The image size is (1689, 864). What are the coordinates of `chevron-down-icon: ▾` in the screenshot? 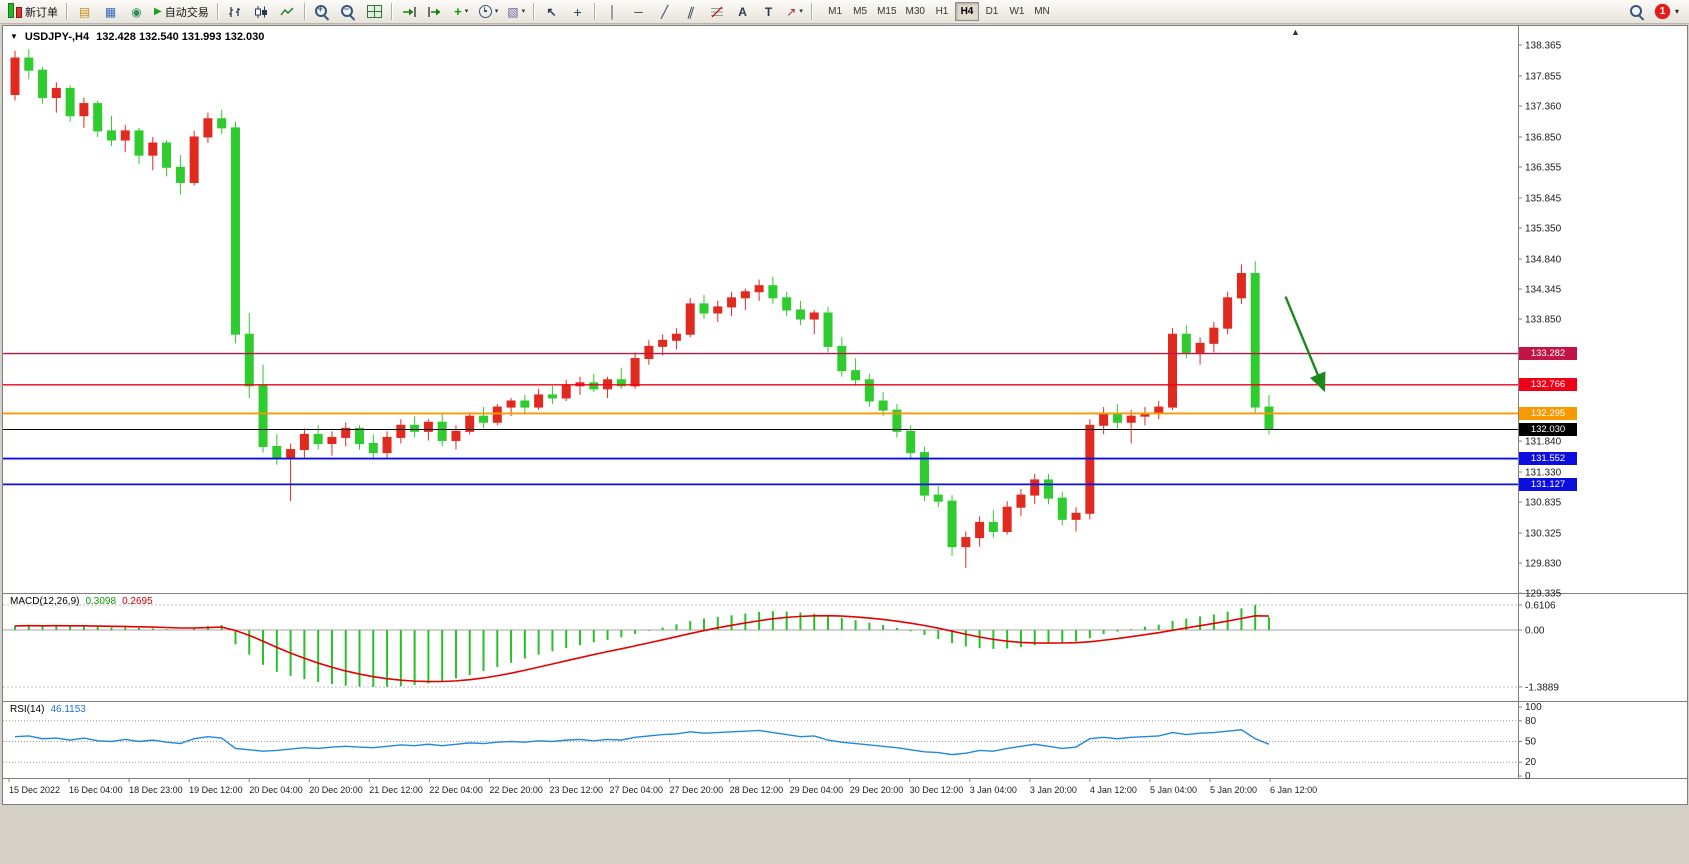 It's located at (801, 11).